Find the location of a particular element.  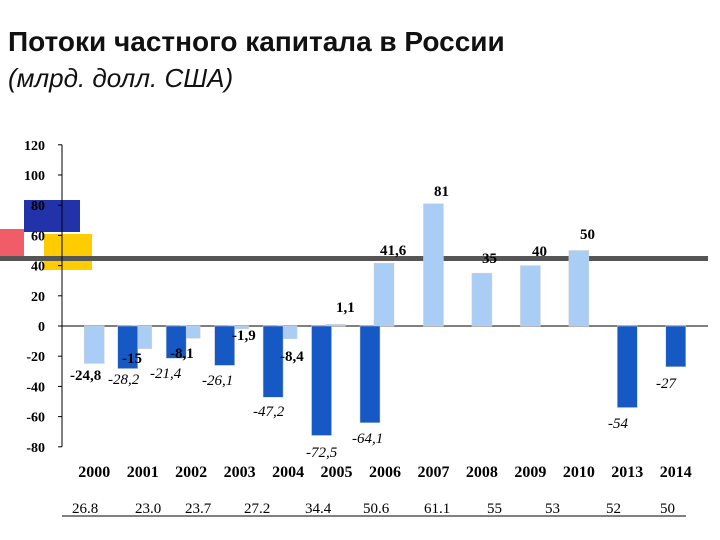

x-category-label: 2008 is located at coordinates (482, 472).